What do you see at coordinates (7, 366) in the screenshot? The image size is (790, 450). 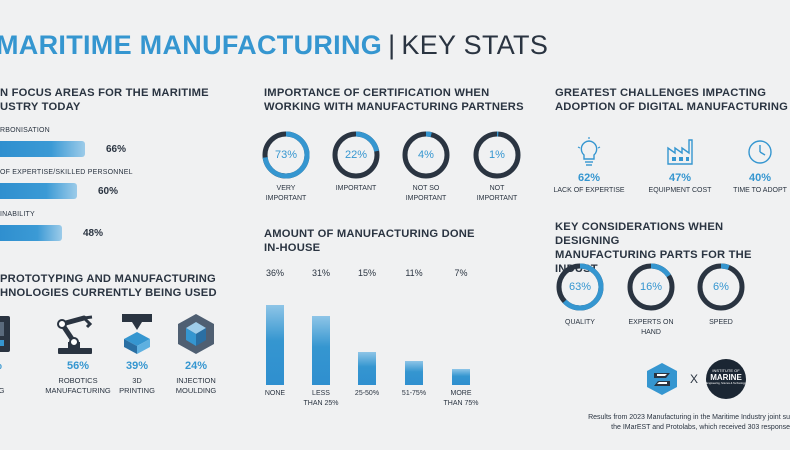 I see `technology-value: 0%` at bounding box center [7, 366].